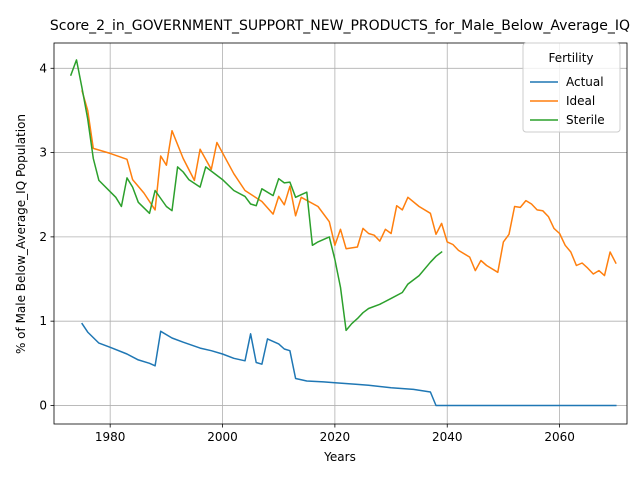 The height and width of the screenshot is (480, 640). I want to click on y-tick-label: 1, so click(43, 321).